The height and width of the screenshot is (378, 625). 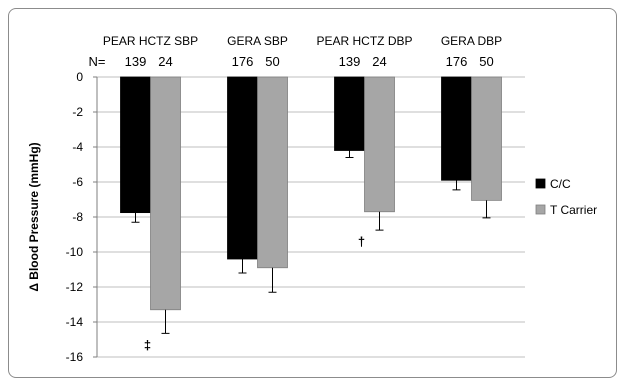 What do you see at coordinates (97, 61) in the screenshot?
I see `n-prefix-label: N=` at bounding box center [97, 61].